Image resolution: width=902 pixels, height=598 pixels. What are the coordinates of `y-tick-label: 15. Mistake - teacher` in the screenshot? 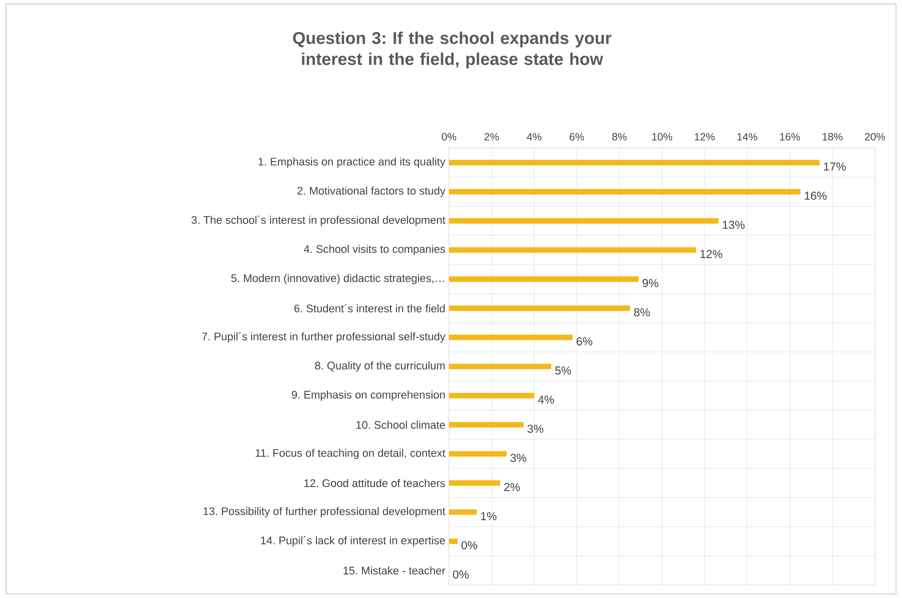 It's located at (395, 570).